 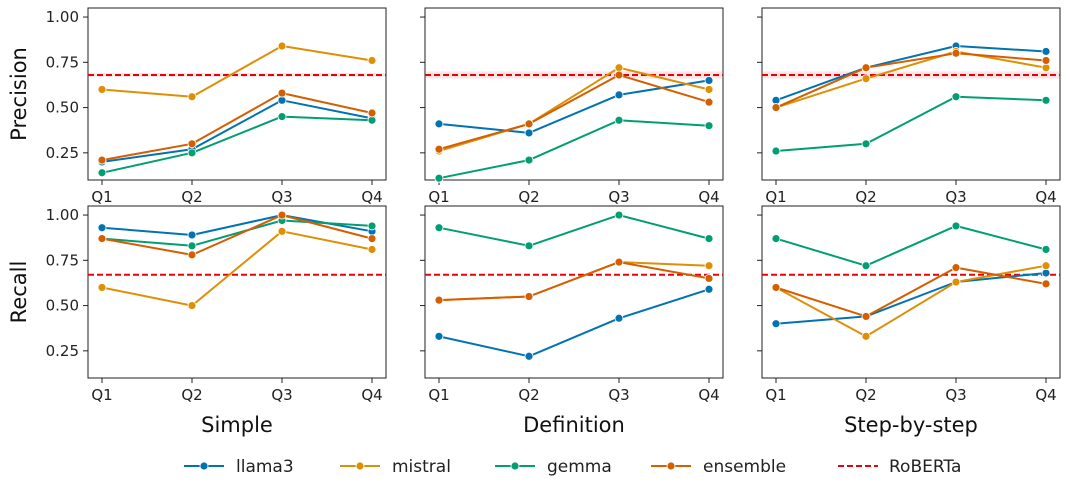 I want to click on legend-label: RoBERTa, so click(x=925, y=467).